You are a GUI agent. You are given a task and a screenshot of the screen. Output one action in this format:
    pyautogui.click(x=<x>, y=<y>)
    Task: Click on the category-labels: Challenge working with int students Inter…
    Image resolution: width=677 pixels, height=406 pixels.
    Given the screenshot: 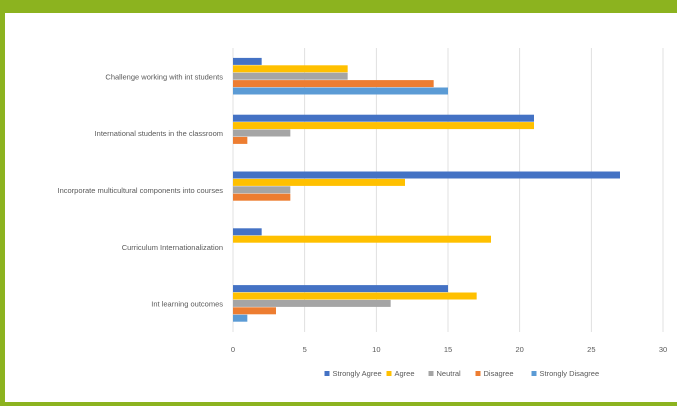 What is the action you would take?
    pyautogui.click(x=141, y=190)
    